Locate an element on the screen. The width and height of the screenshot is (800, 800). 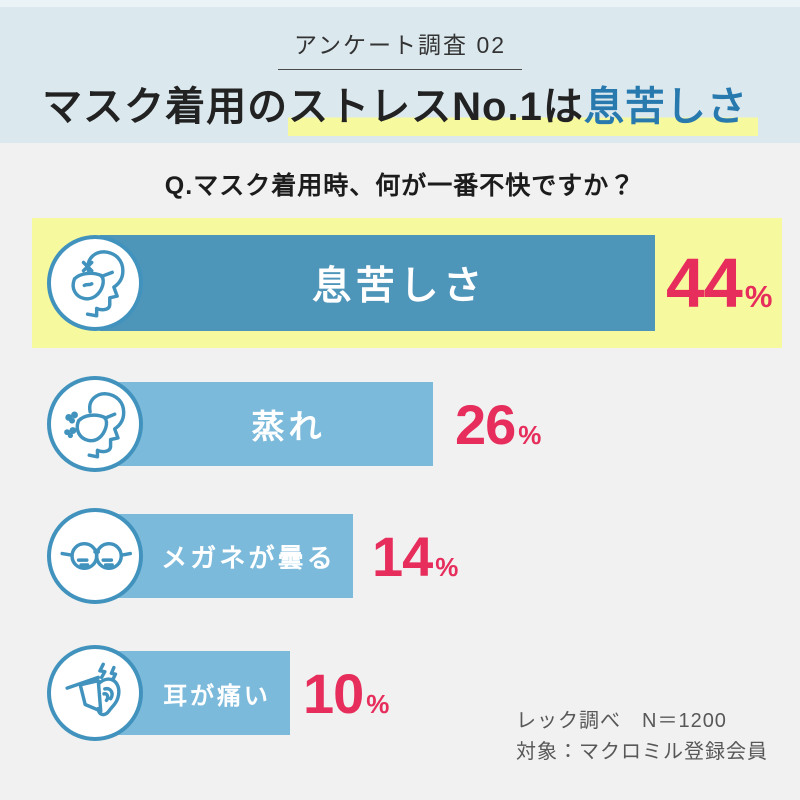
source-line-2: 対象：マクロミル登録会員 is located at coordinates (642, 752).